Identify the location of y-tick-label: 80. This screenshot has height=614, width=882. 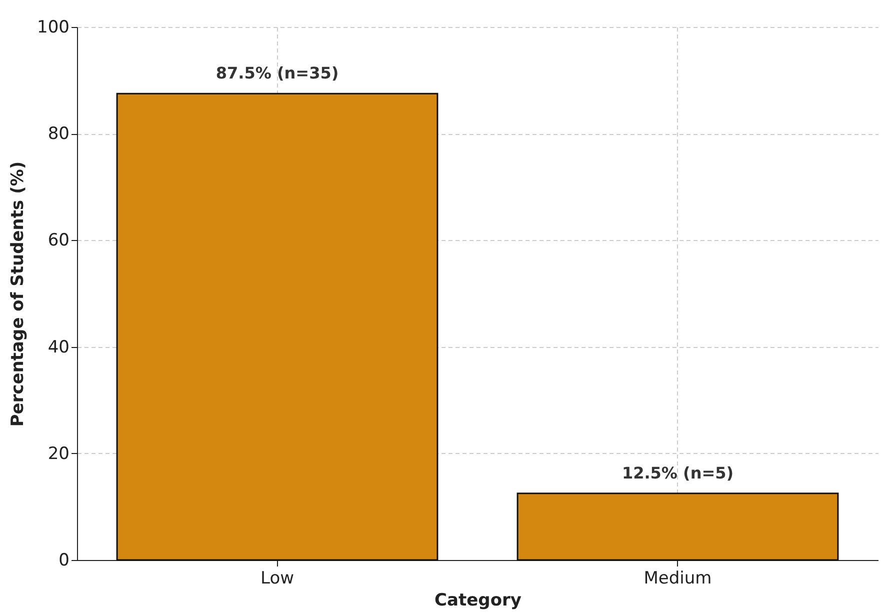
(59, 134).